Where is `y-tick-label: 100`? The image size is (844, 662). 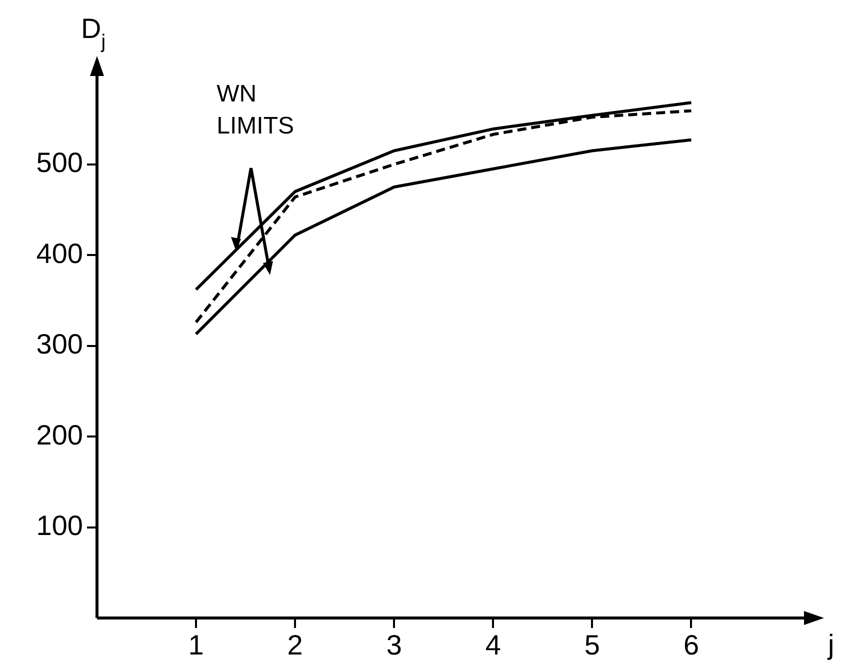
y-tick-label: 100 is located at coordinates (59, 525).